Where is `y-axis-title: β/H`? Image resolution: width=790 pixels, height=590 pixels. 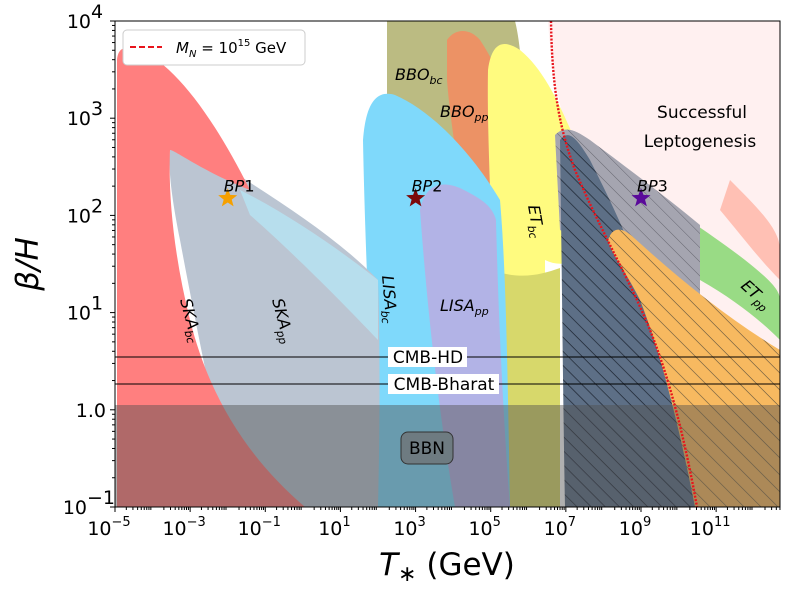 y-axis-title: β/H is located at coordinates (28, 264).